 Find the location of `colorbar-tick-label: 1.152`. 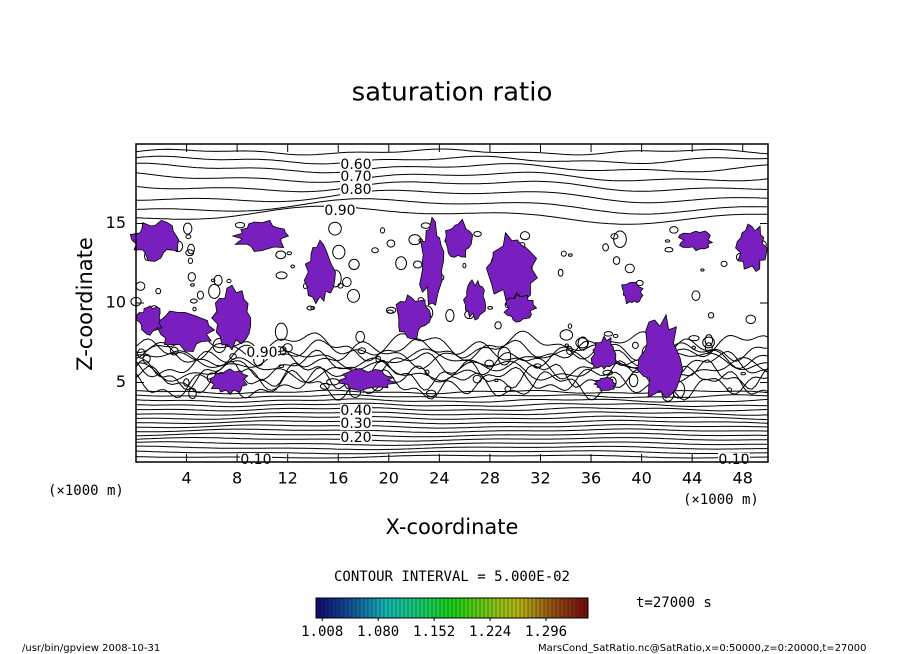

colorbar-tick-label: 1.152 is located at coordinates (434, 632).